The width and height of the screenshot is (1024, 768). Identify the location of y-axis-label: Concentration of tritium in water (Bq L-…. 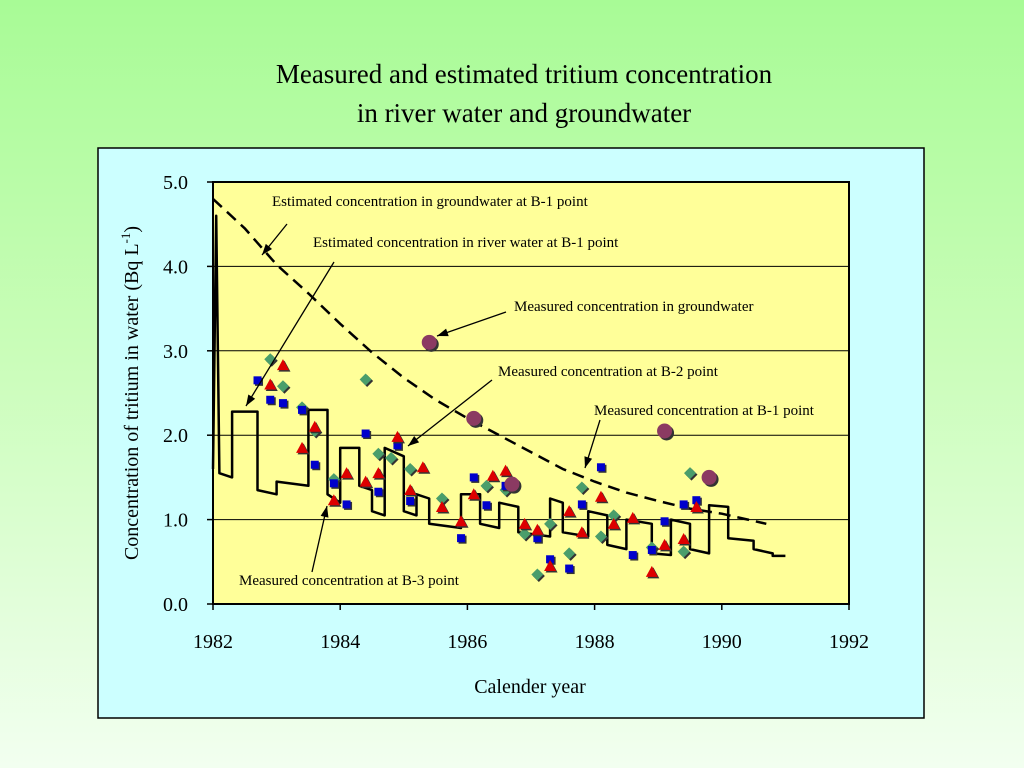
(130, 393).